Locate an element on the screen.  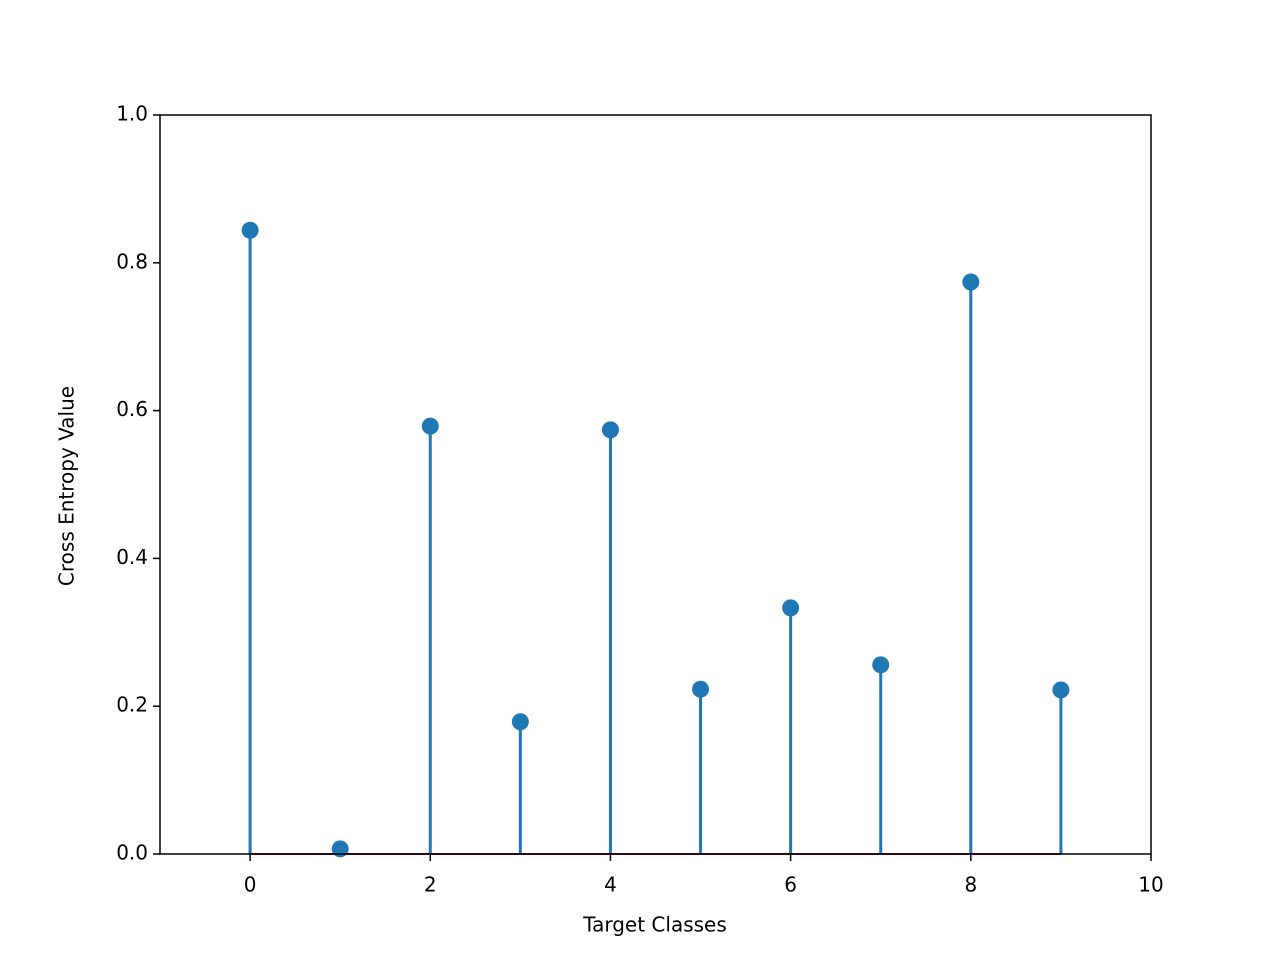
y-tick-label: 0.2 is located at coordinates (132, 705).